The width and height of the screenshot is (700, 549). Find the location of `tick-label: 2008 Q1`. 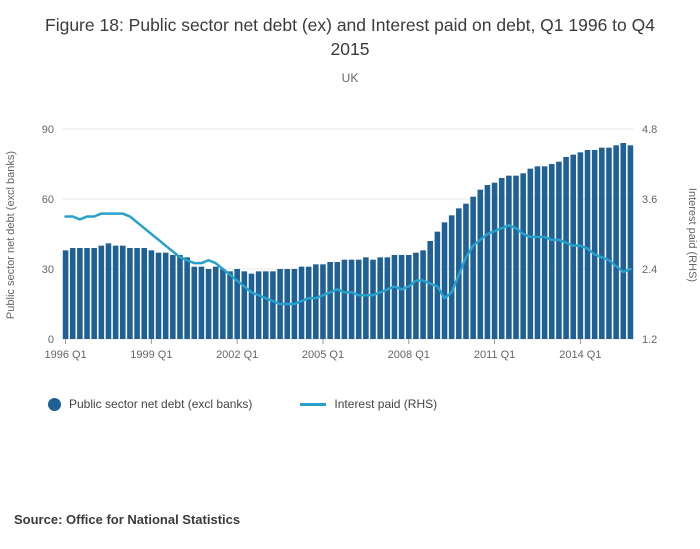

tick-label: 2008 Q1 is located at coordinates (409, 355).